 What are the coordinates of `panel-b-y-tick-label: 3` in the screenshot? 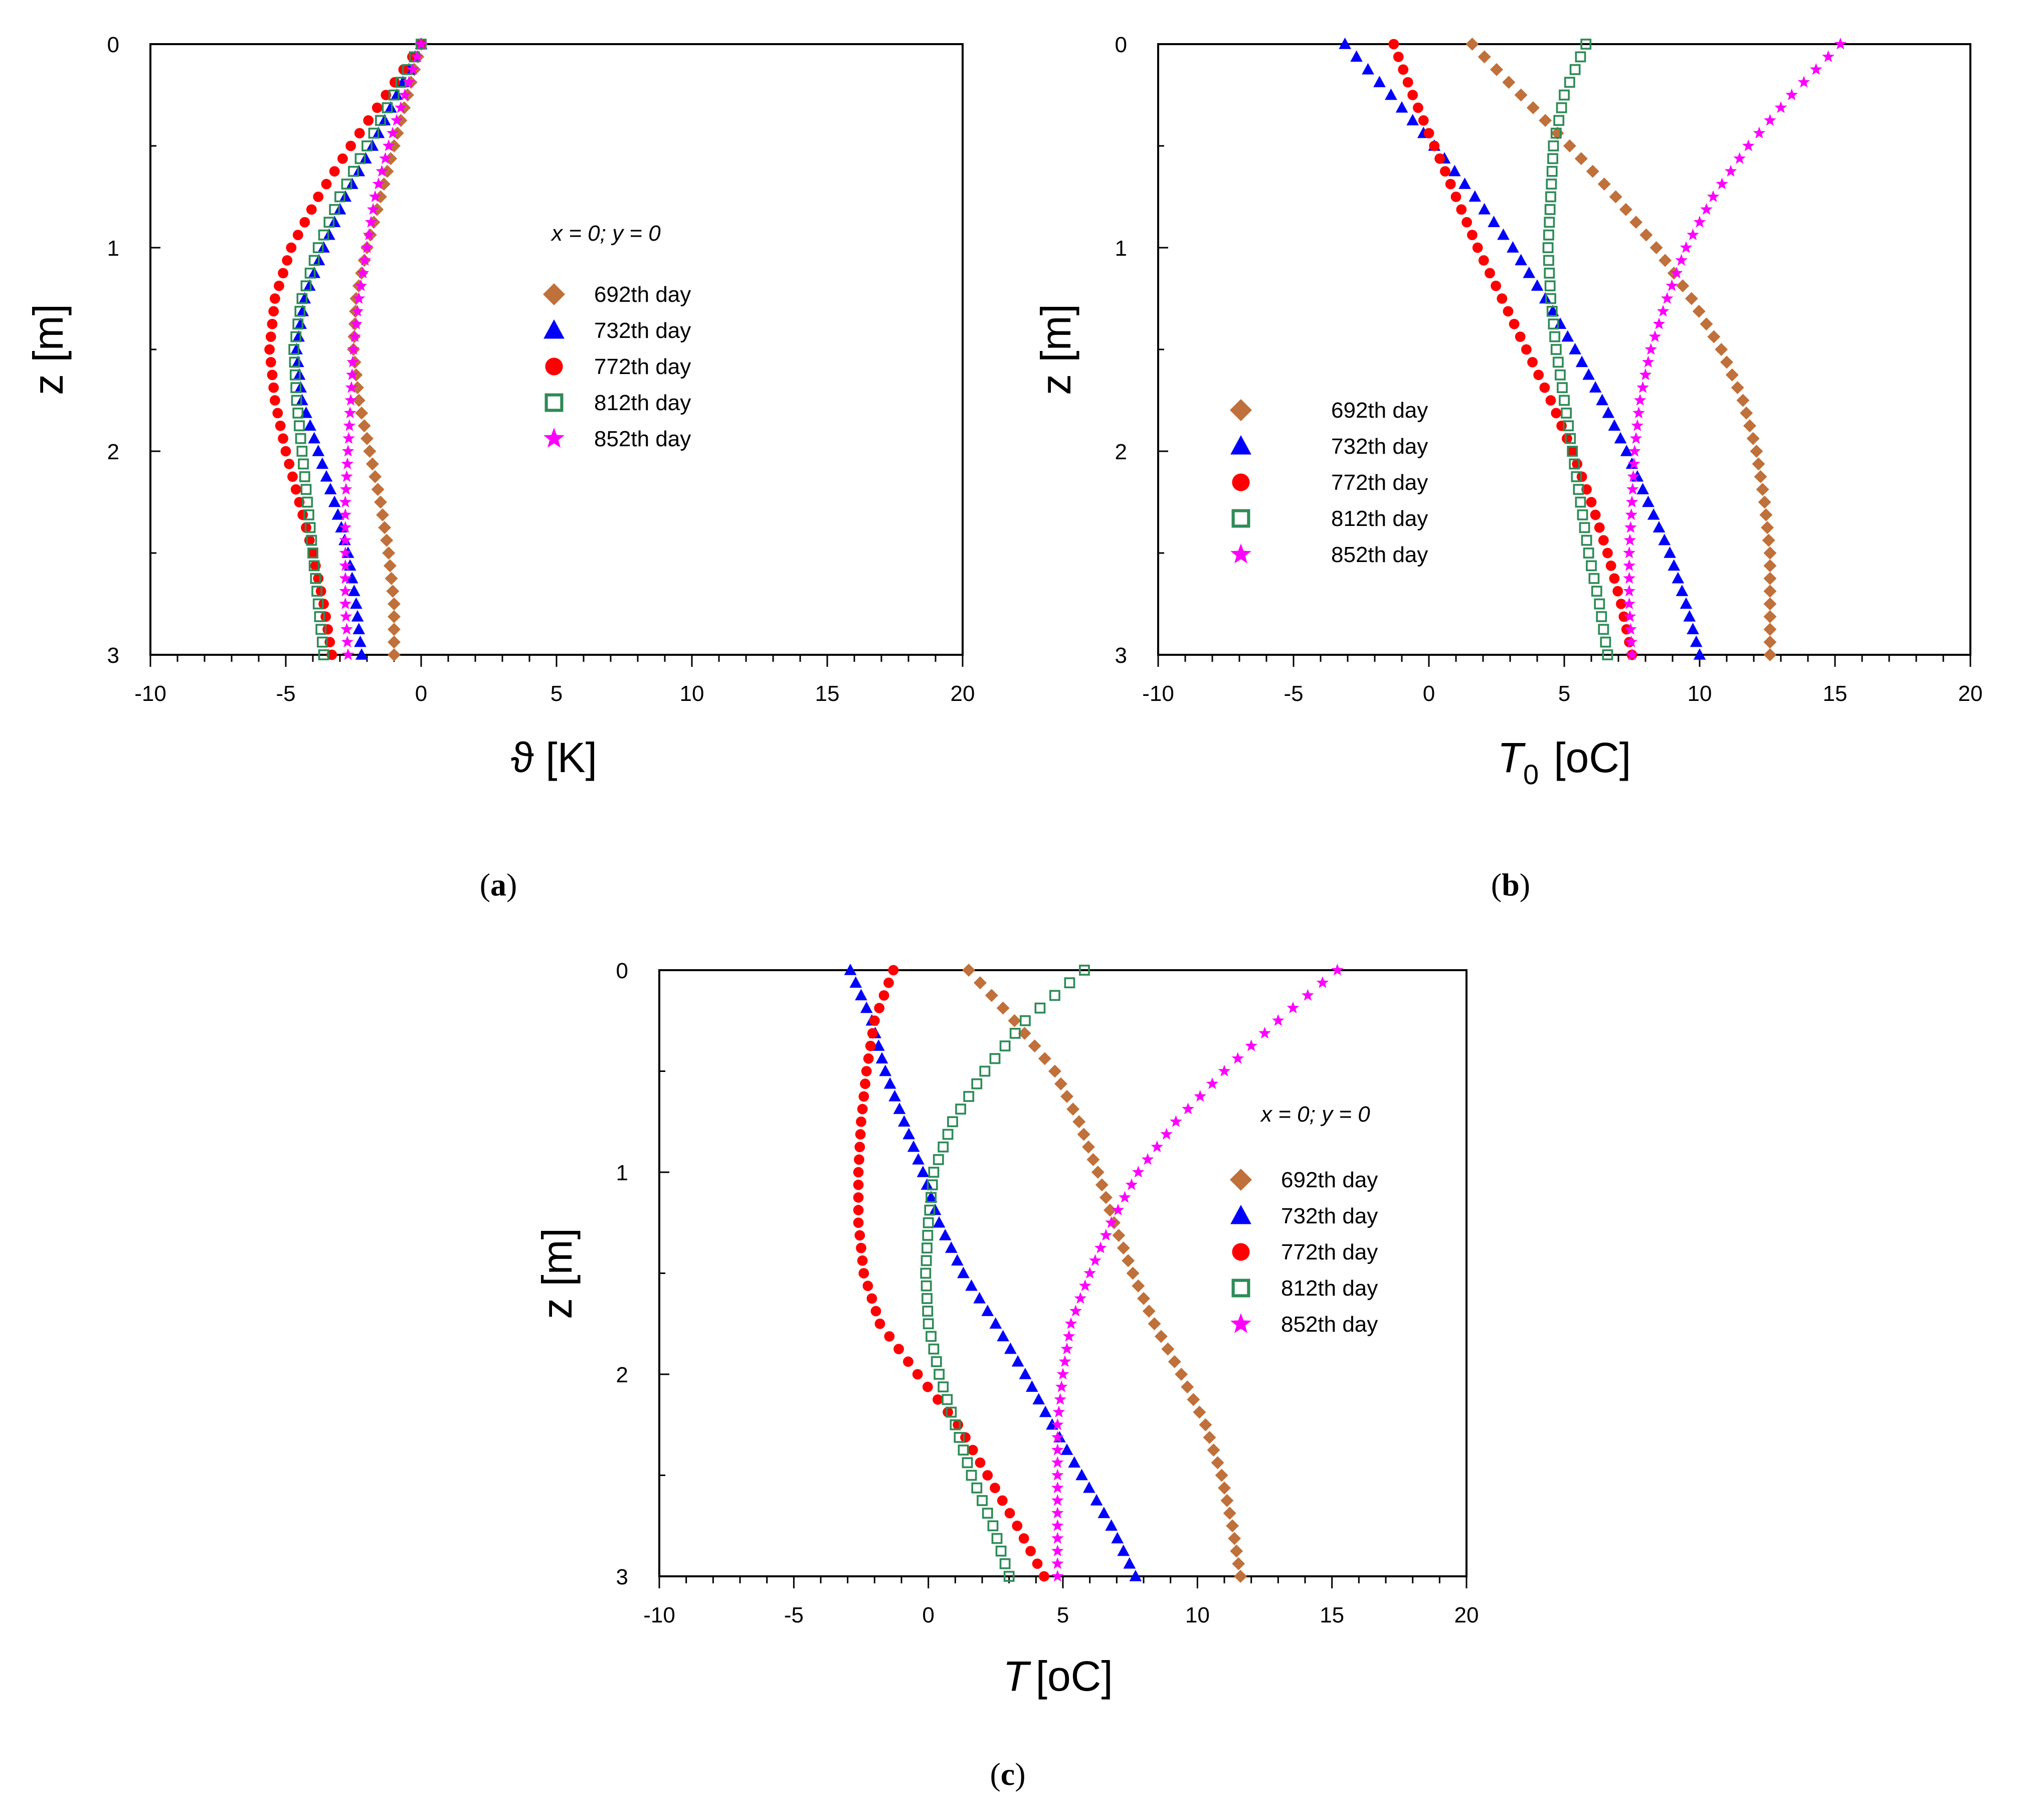 It's located at (1121, 655).